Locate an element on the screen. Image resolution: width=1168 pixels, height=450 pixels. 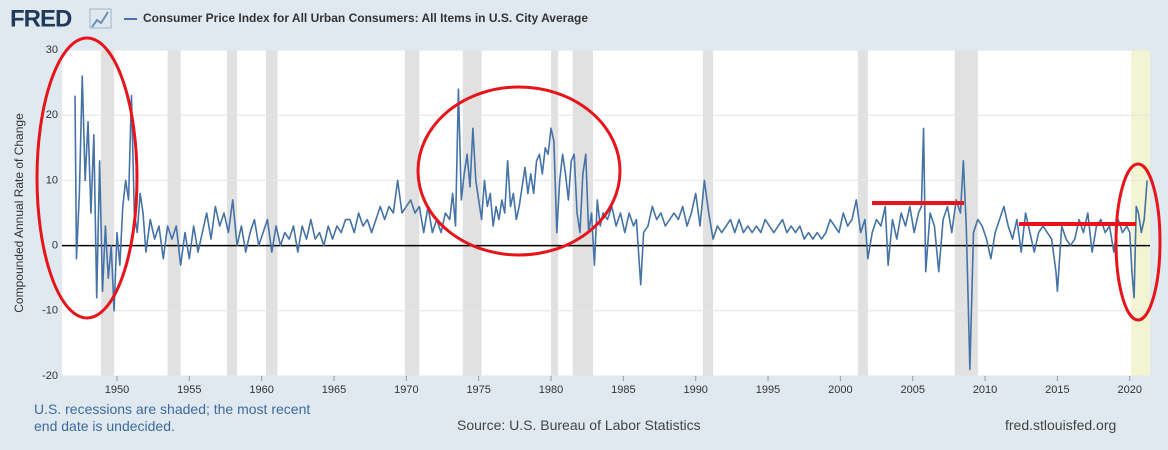
x-tick-label: 1970 is located at coordinates (406, 390).